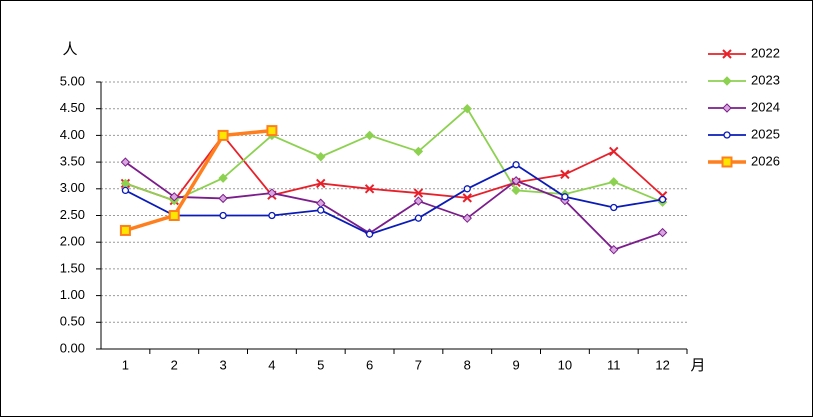 The image size is (813, 417). I want to click on y-tick-label: 0.00, so click(72, 347).